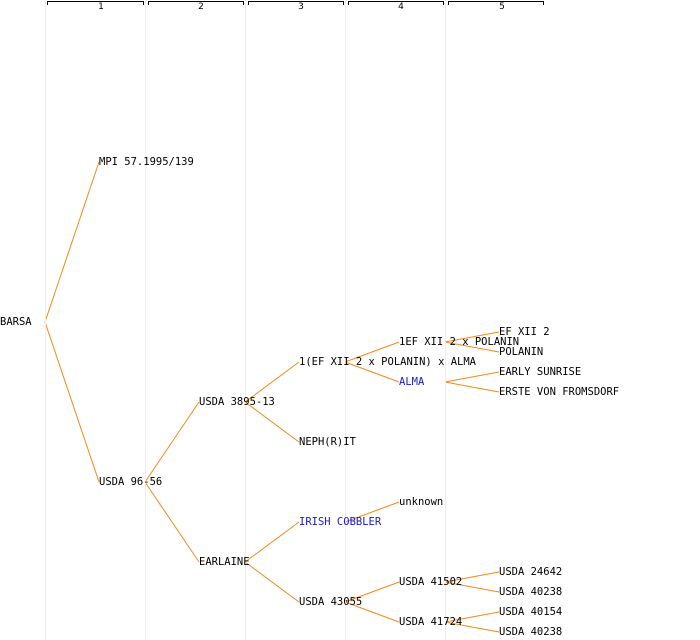 This screenshot has width=700, height=640. I want to click on edge-alma-erste, so click(472, 387).